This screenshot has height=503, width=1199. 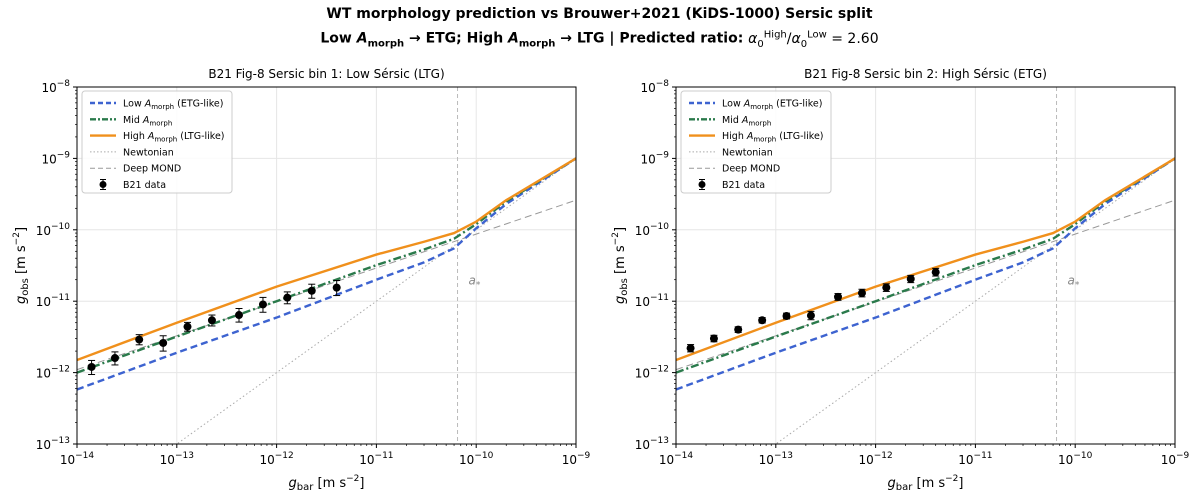 I want to click on y-tick-exp: −10, so click(x=659, y=227).